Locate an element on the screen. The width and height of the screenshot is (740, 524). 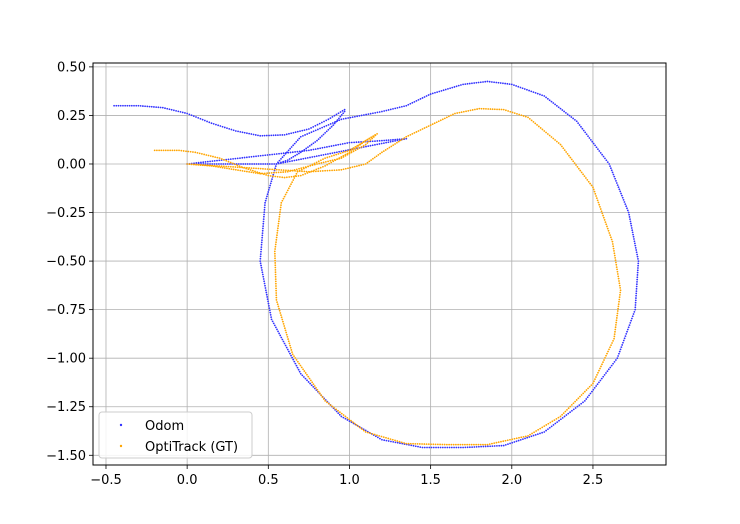
y-tick-label: 0.00 is located at coordinates (71, 164).